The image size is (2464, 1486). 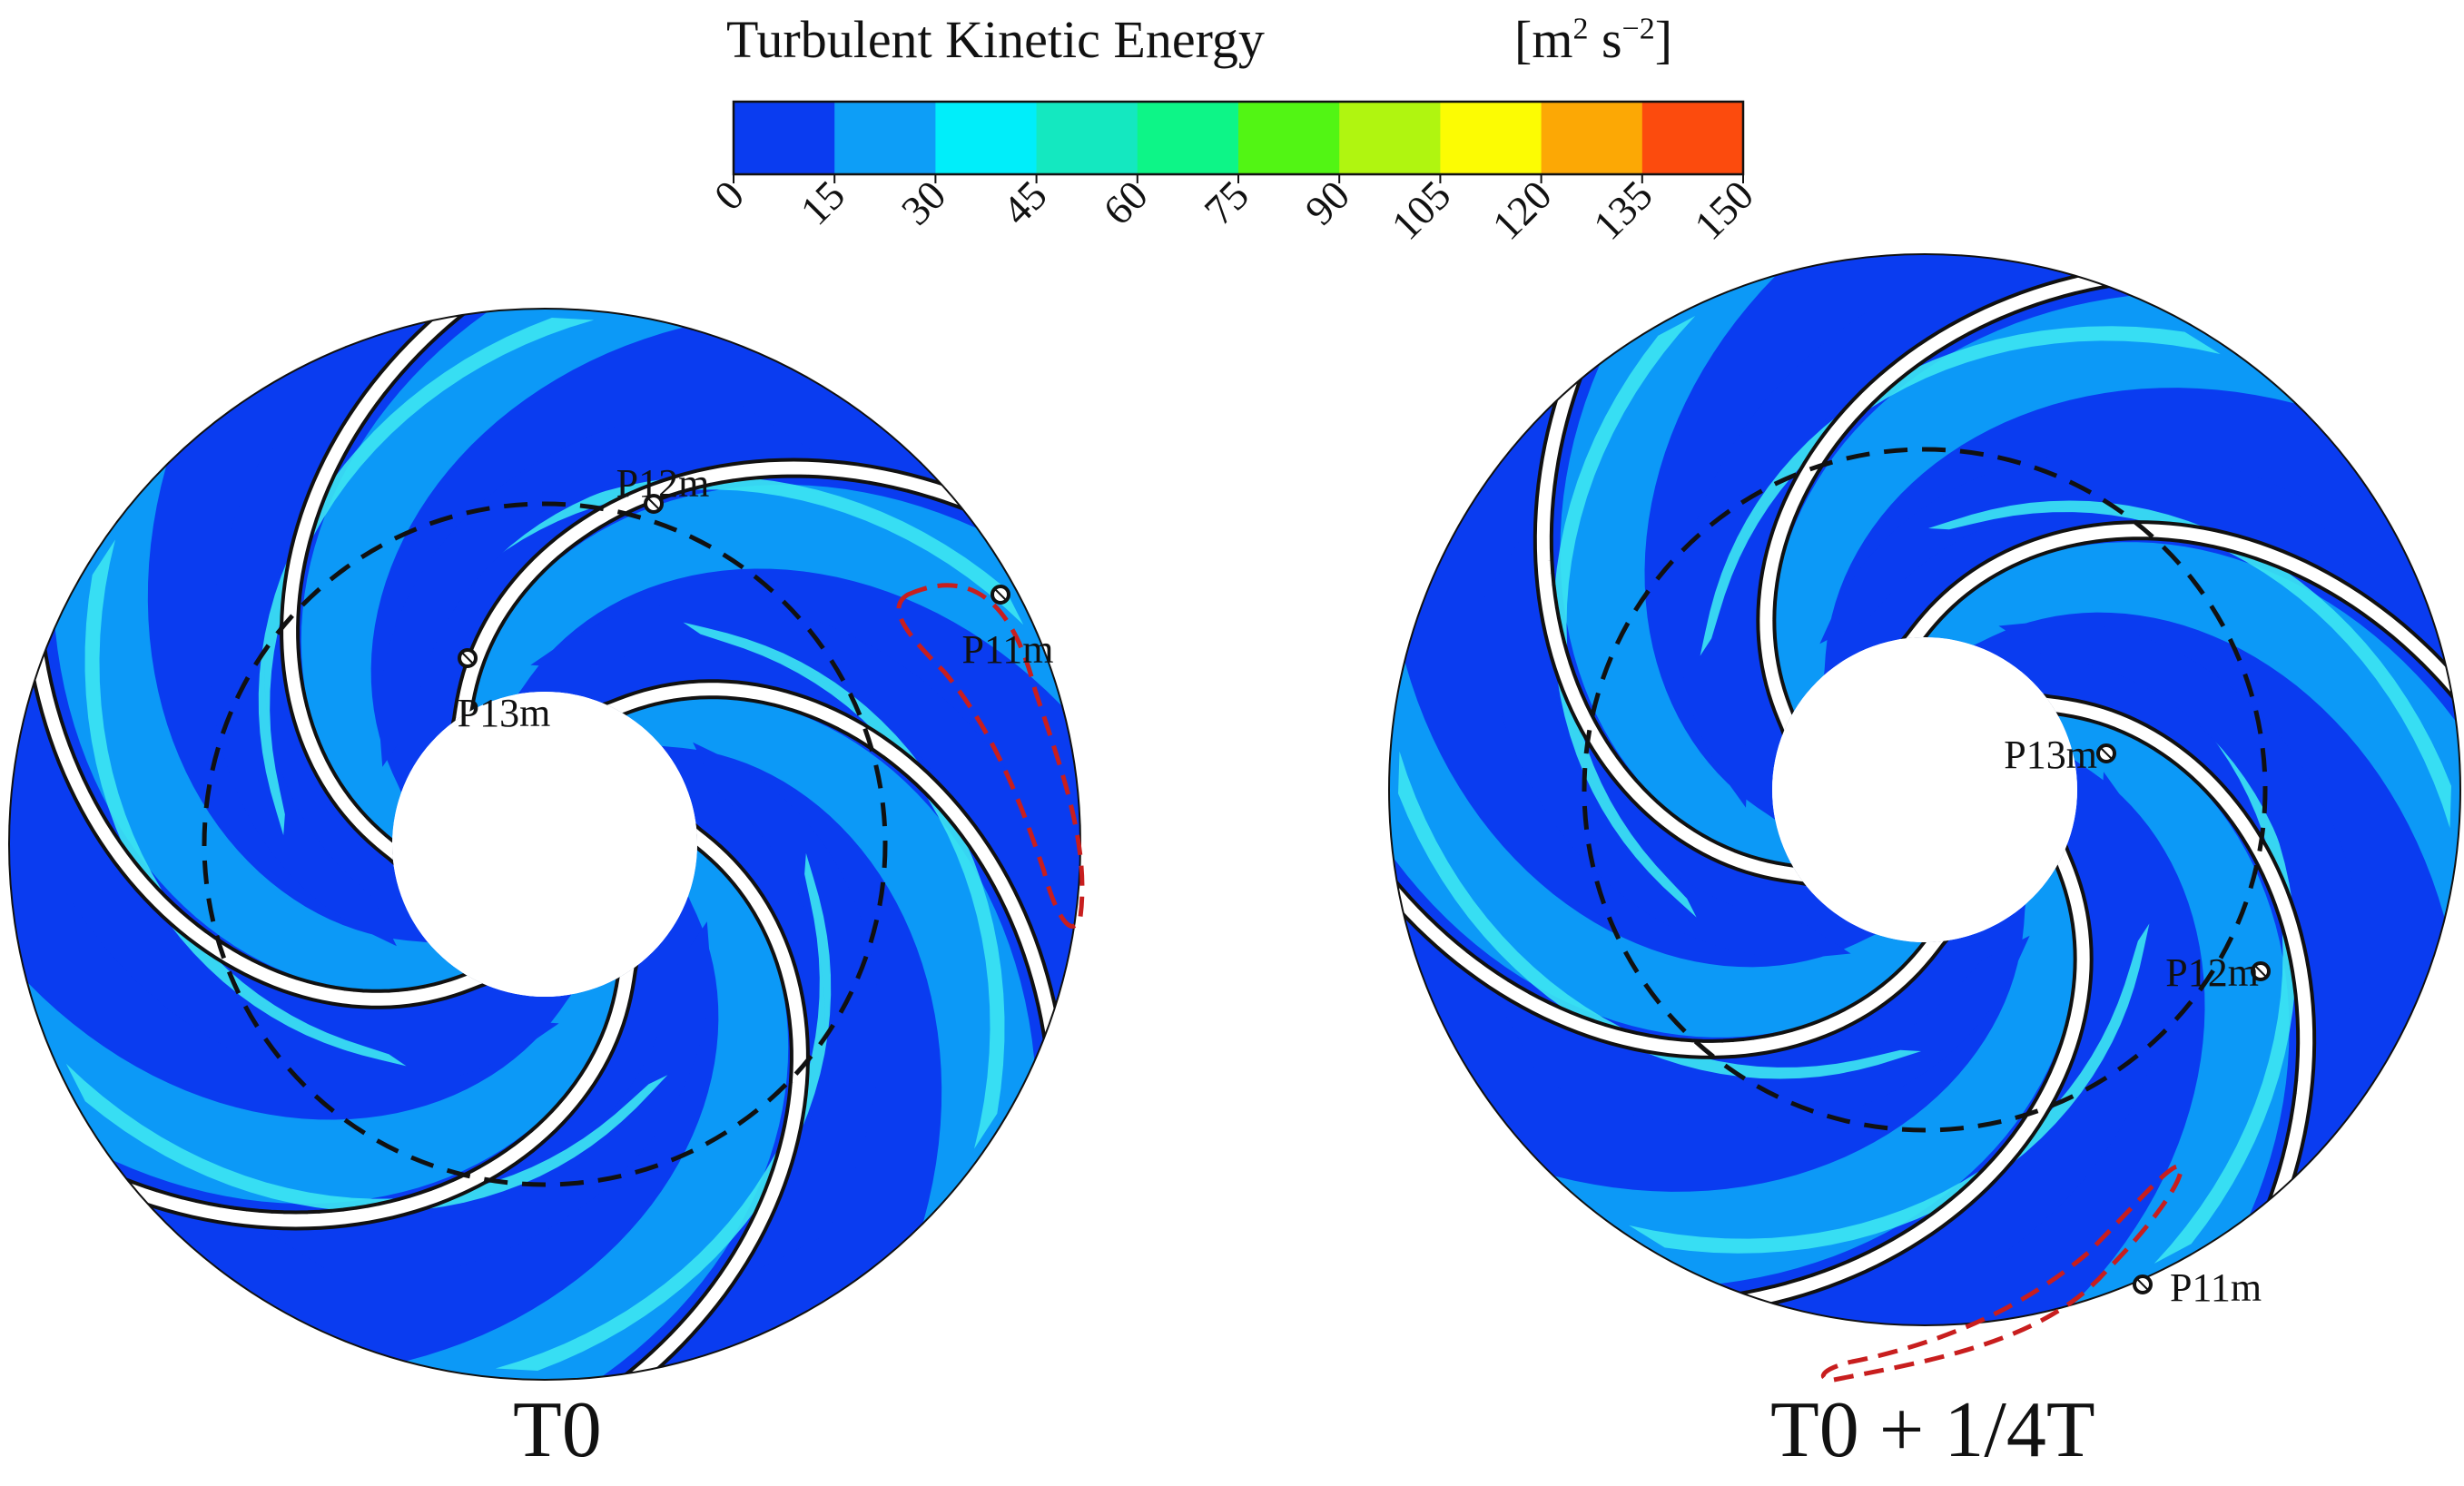 I want to click on colorbar: 0 15 30 45 60 75 90 105 120 135 150, so click(x=1233, y=174).